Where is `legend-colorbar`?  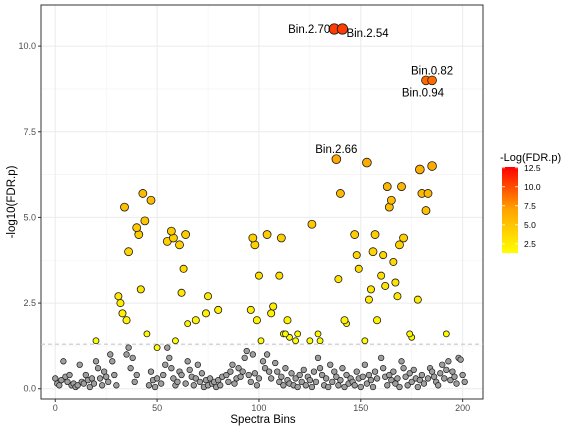
legend-colorbar is located at coordinates (510, 210).